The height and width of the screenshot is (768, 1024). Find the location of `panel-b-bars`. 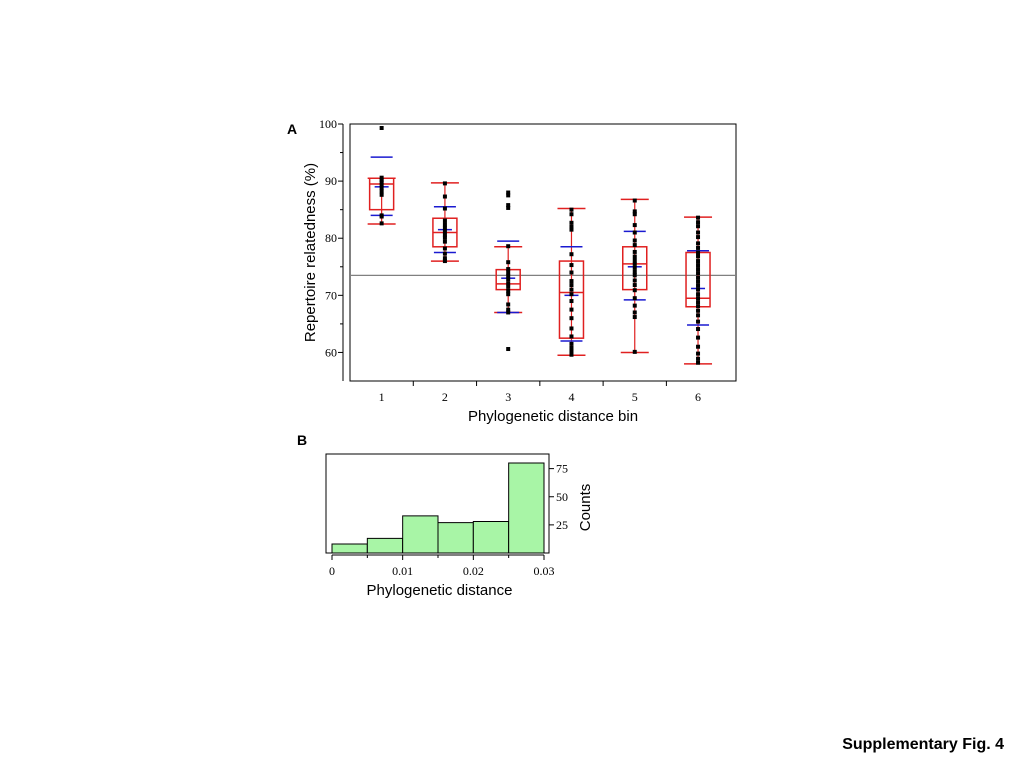

panel-b-bars is located at coordinates (438, 508).